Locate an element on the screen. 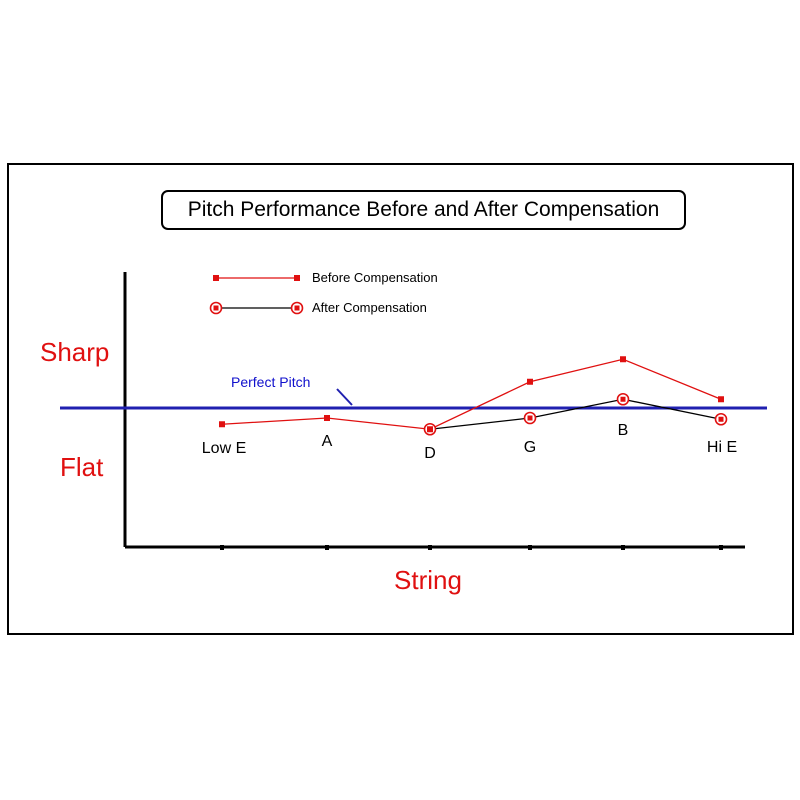  legend-label-after: After Compensation is located at coordinates (369, 307).